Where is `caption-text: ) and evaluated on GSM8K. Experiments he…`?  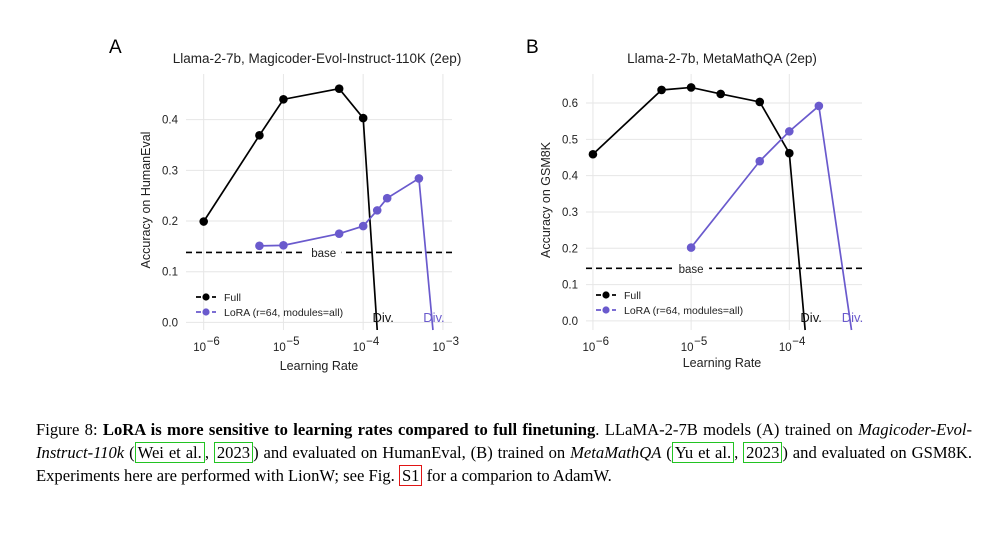
caption-text: ) and evaluated on GSM8K. Experiments he… is located at coordinates (504, 464).